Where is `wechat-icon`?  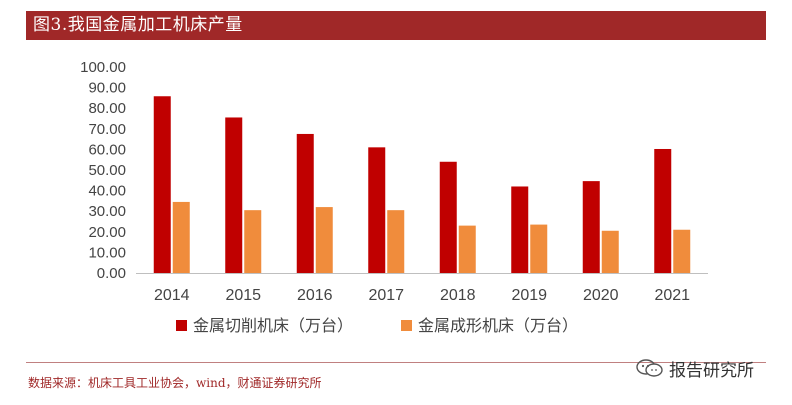
wechat-icon is located at coordinates (650, 368).